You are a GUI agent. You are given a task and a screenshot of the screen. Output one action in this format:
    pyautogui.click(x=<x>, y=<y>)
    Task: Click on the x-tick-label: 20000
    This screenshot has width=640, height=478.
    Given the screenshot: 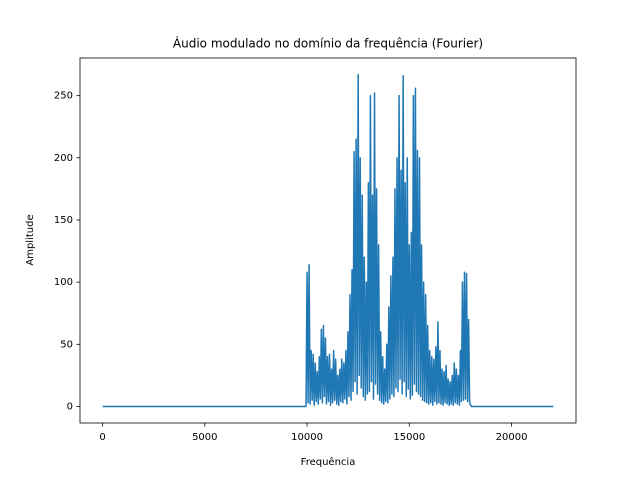 What is the action you would take?
    pyautogui.click(x=512, y=437)
    